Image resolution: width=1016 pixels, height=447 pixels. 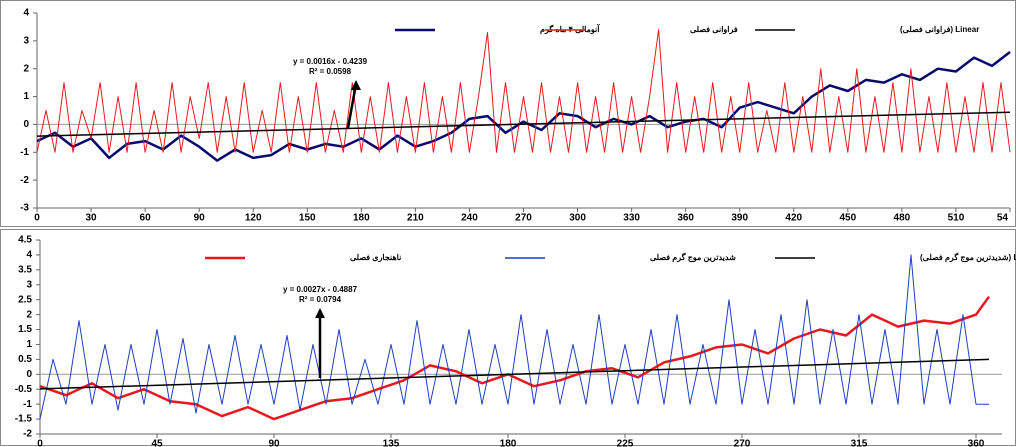 What do you see at coordinates (24, 389) in the screenshot?
I see `y-tick-label: -0.5` at bounding box center [24, 389].